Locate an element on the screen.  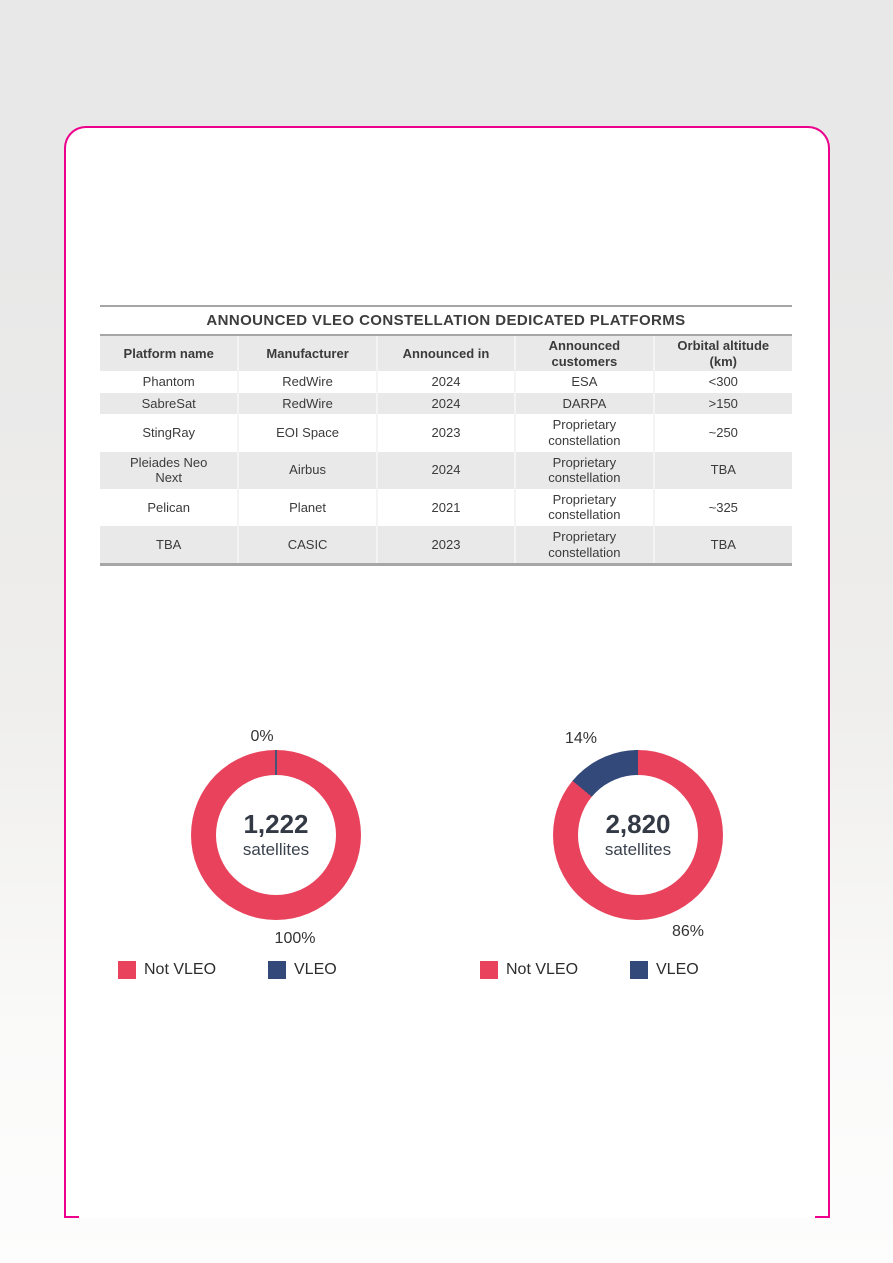
table-cell: StingRay is located at coordinates (169, 433).